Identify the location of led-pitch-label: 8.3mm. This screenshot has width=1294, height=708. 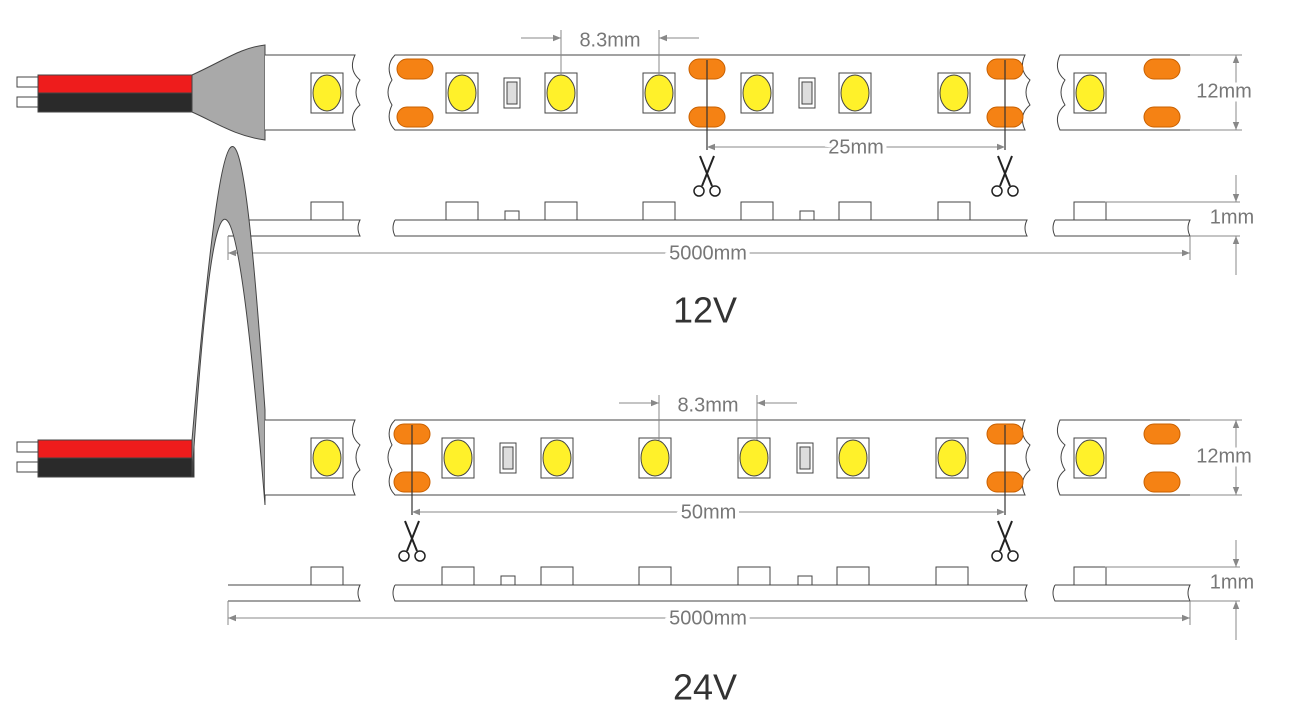
(707, 405).